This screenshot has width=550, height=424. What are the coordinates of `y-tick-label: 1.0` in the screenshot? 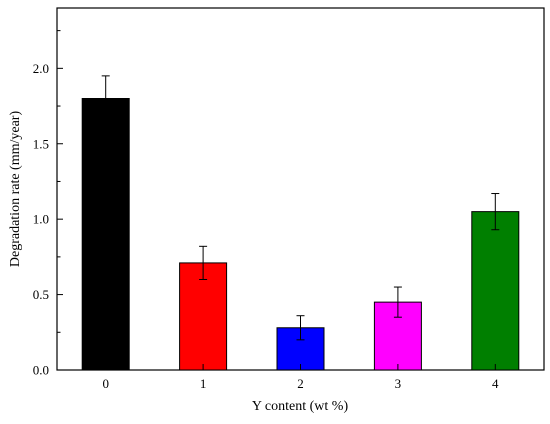 It's located at (41, 219).